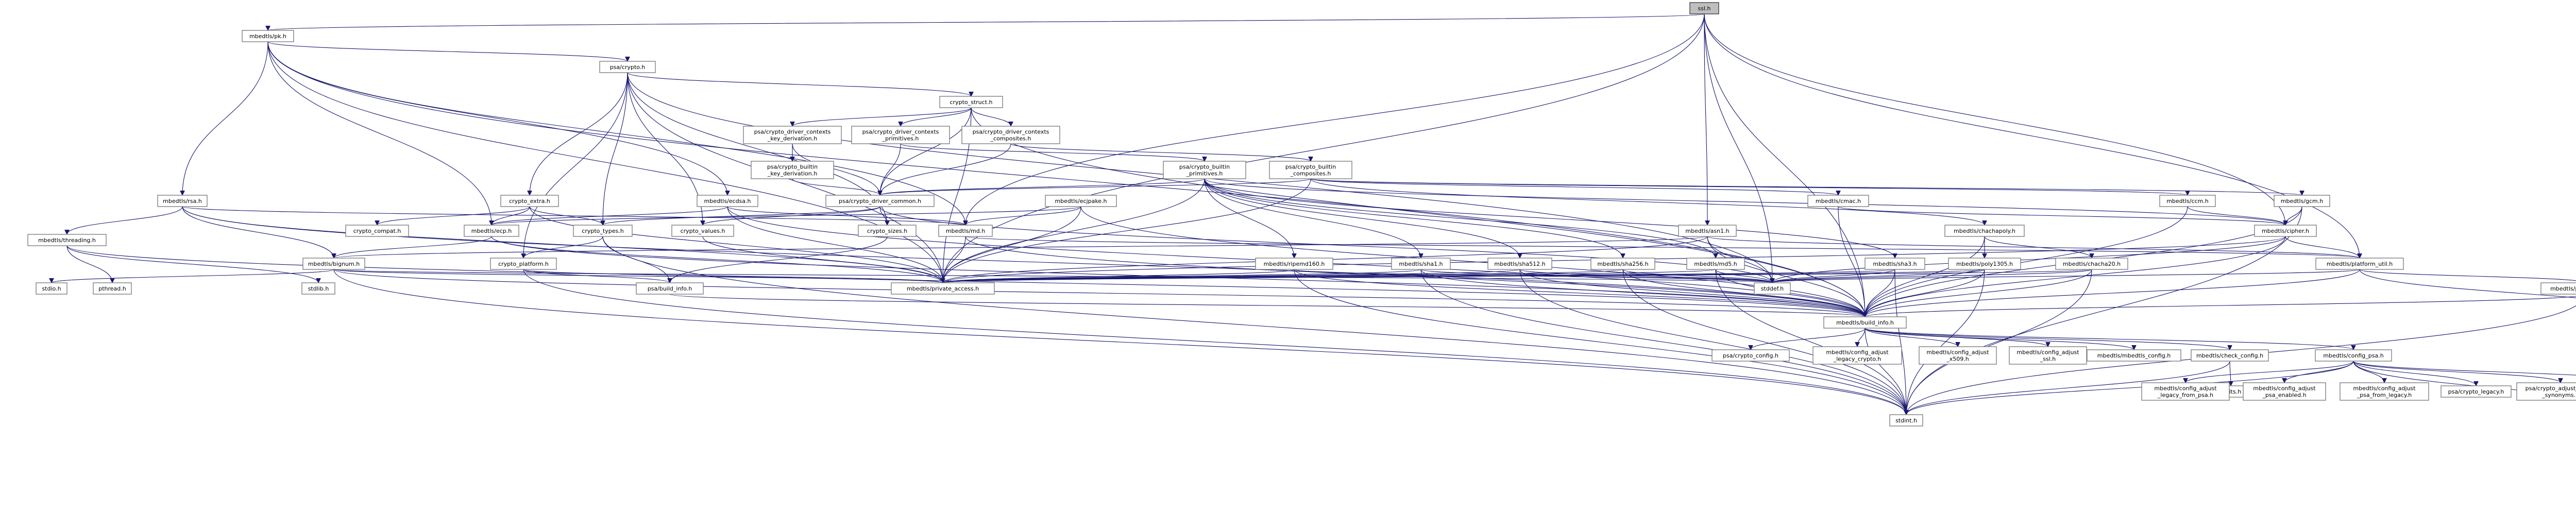  Describe the element at coordinates (1745, 202) in the screenshot. I see `edge-cbprim-to-cipher` at that location.